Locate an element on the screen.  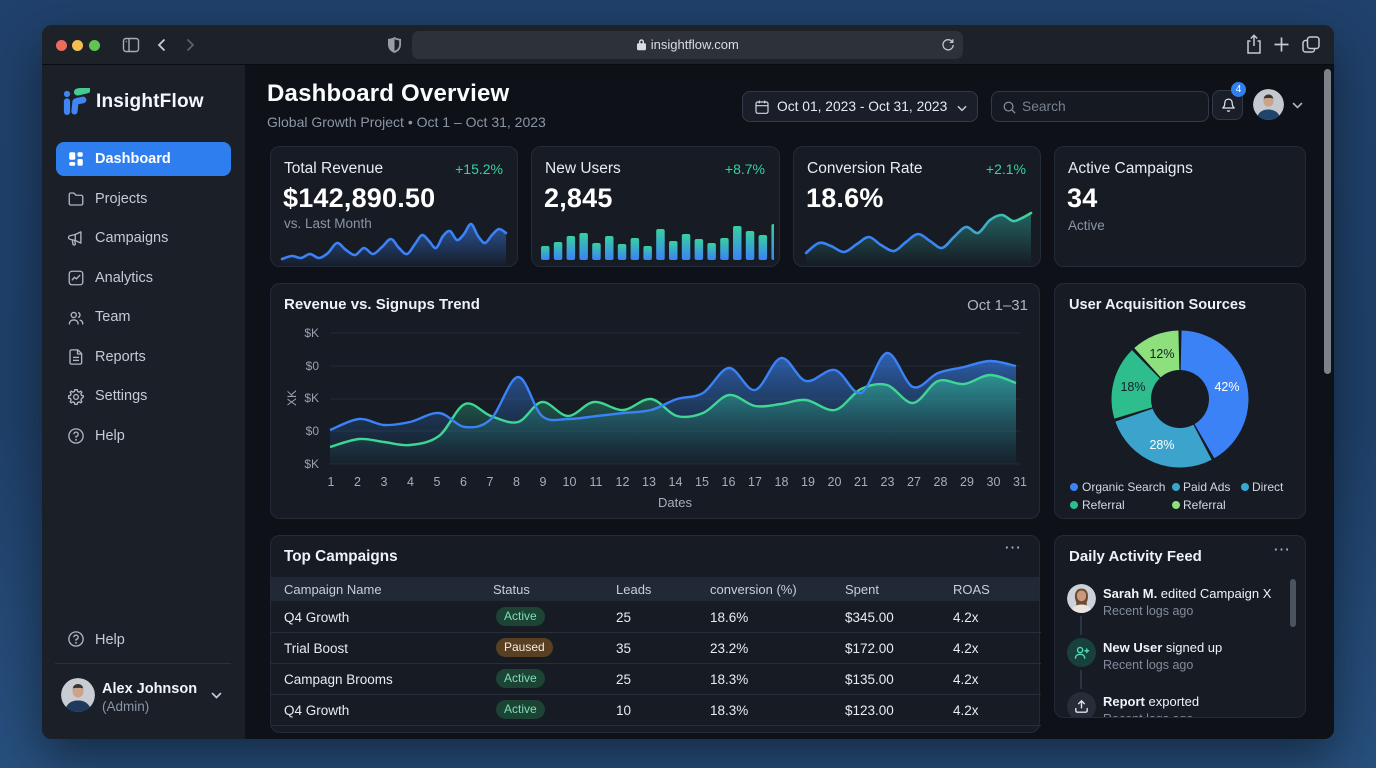
svg-text: 2 is located at coordinates (357, 482).